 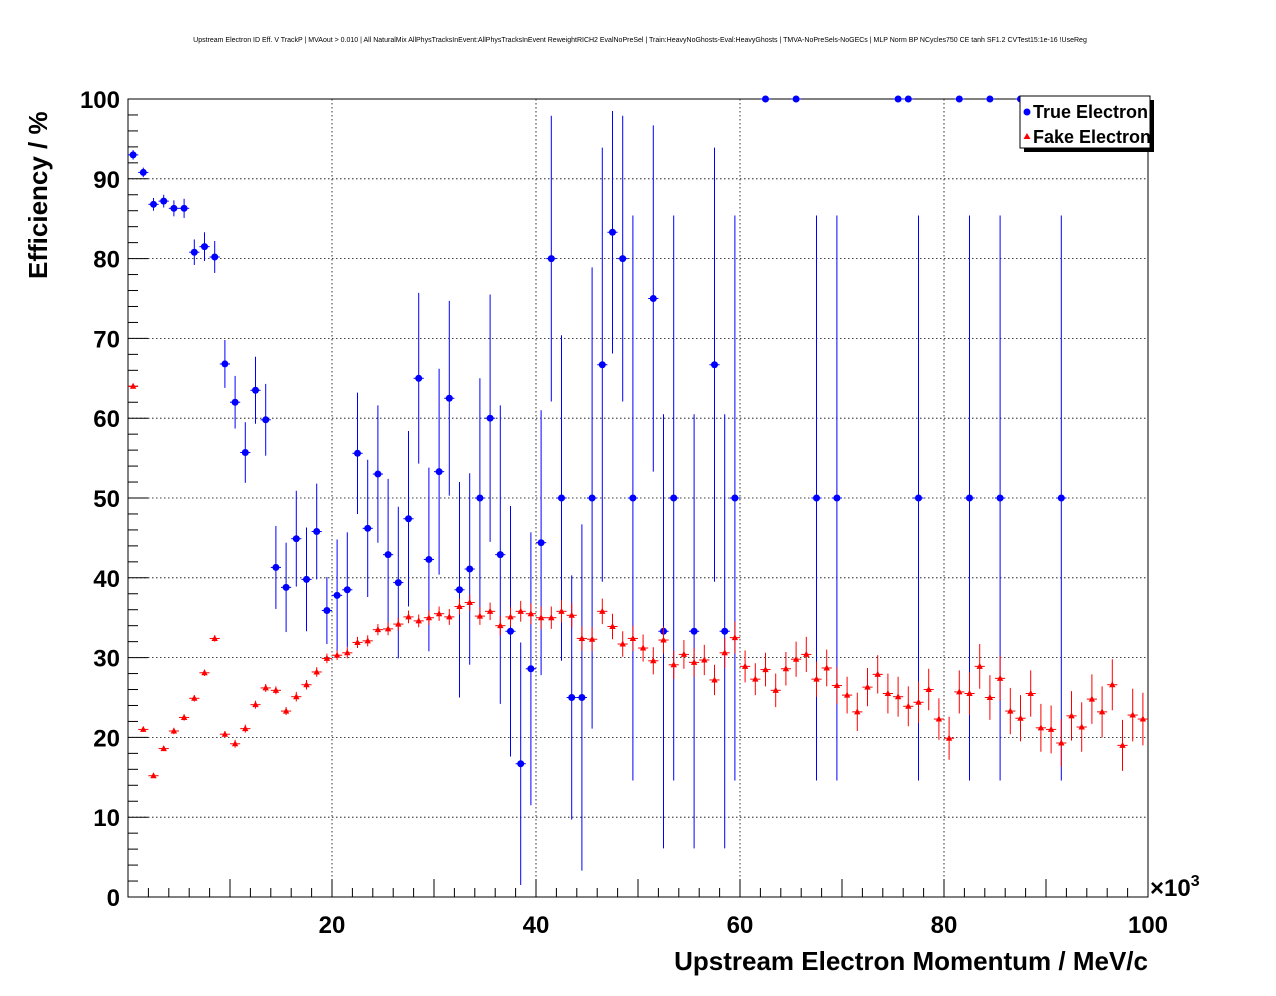 I want to click on x-axis-title: Upstream Electron Momentum / MeV/c, so click(x=911, y=961).